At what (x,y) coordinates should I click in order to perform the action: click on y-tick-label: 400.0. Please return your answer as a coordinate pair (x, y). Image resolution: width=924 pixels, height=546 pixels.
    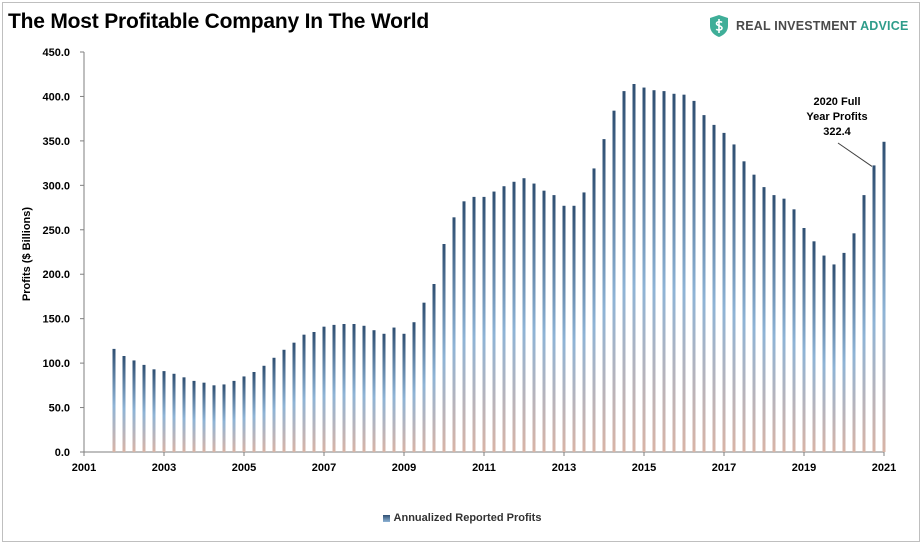
    Looking at the image, I should click on (56, 97).